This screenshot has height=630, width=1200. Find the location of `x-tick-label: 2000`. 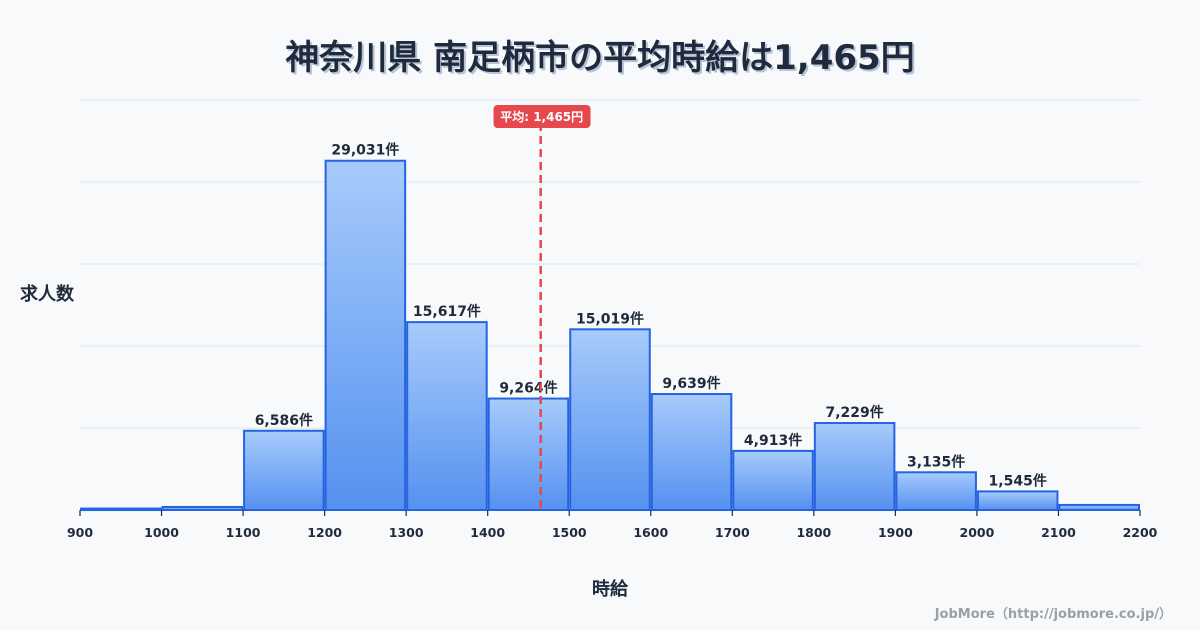

x-tick-label: 2000 is located at coordinates (977, 532).